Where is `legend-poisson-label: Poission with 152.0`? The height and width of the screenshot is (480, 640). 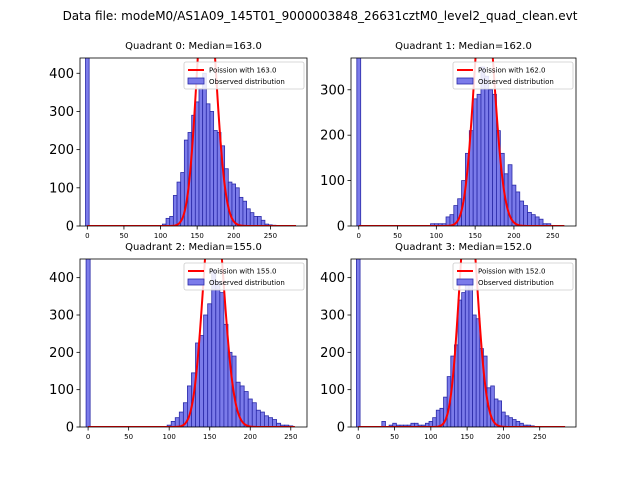 legend-poisson-label: Poission with 152.0 is located at coordinates (512, 272).